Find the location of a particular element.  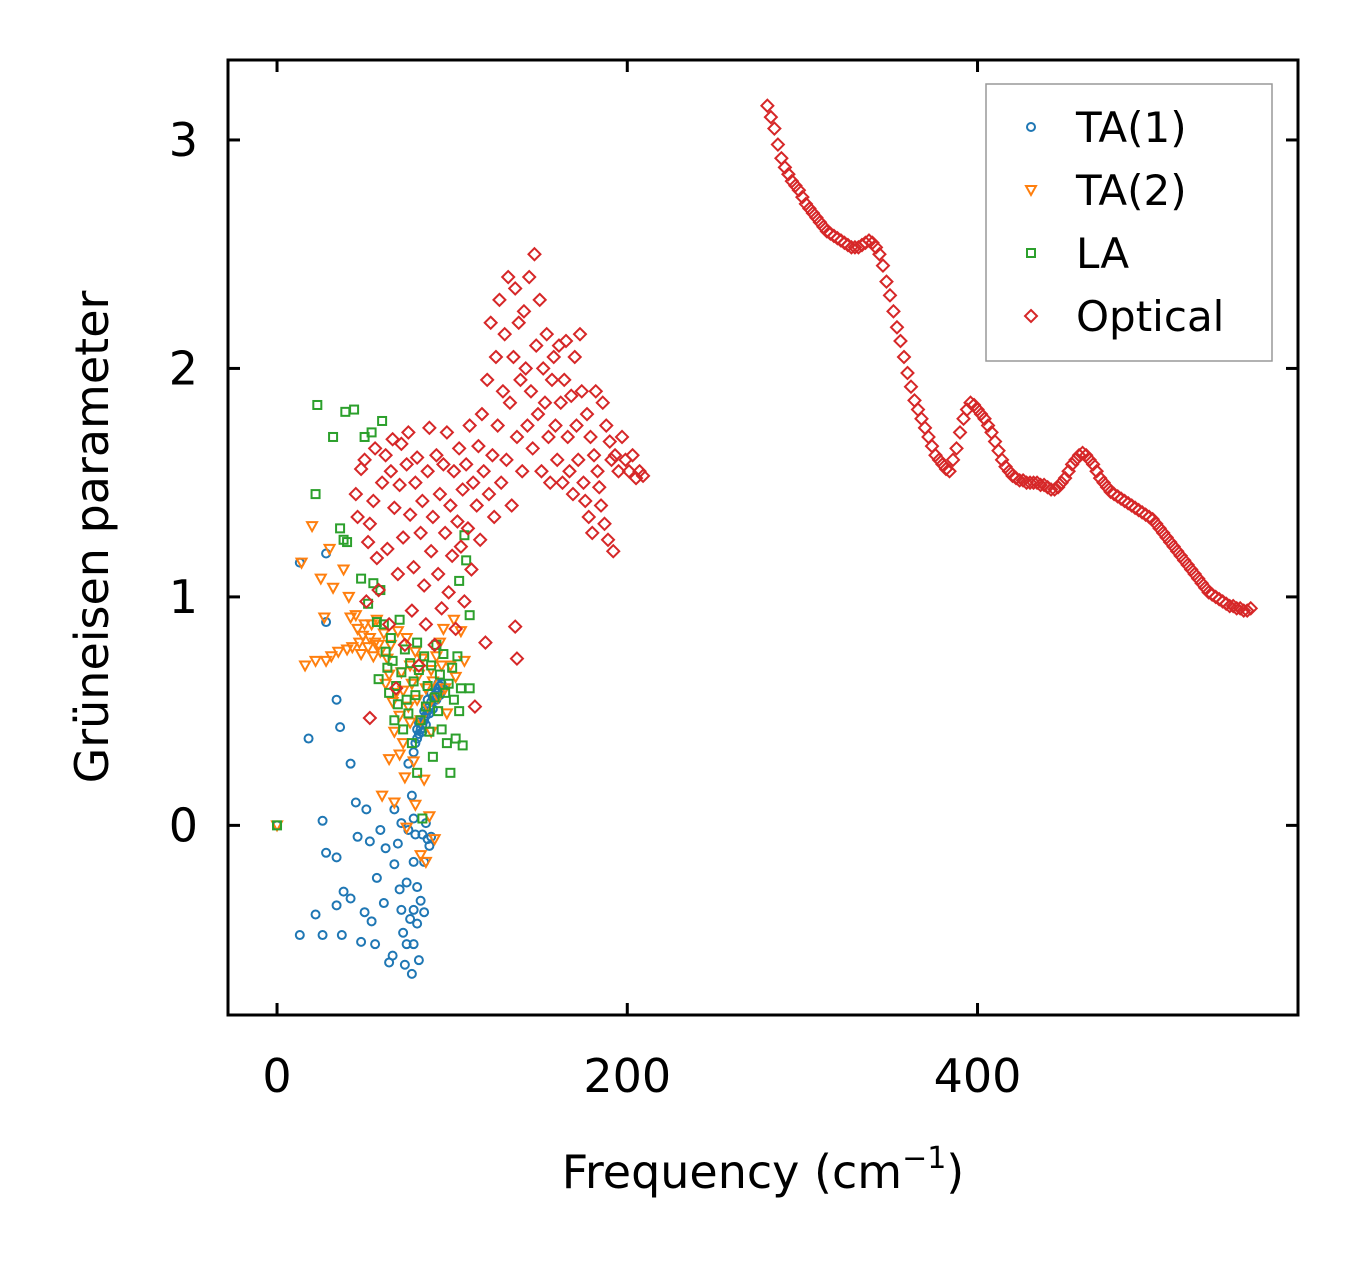

legend-entry: TA(1) is located at coordinates (1106, 127).